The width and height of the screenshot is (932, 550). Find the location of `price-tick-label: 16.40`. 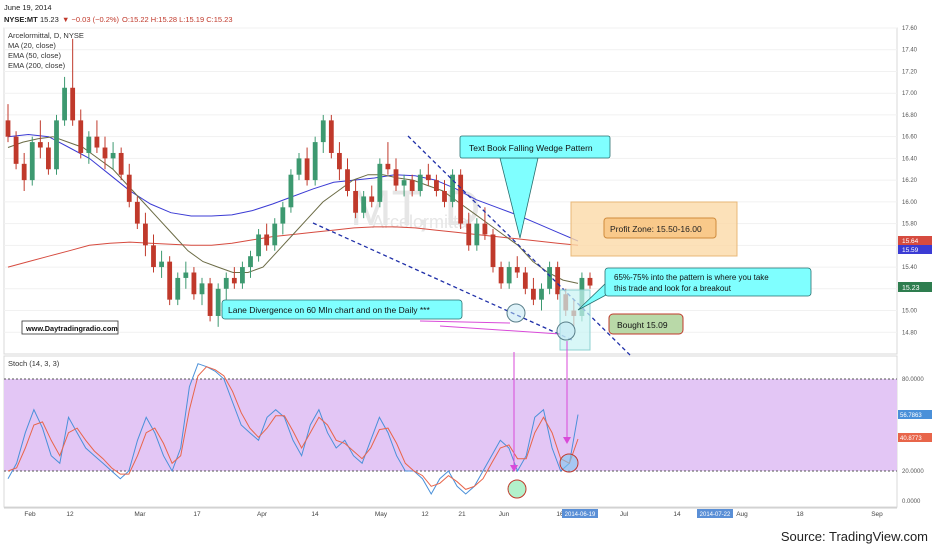

price-tick-label: 16.40 is located at coordinates (910, 159).